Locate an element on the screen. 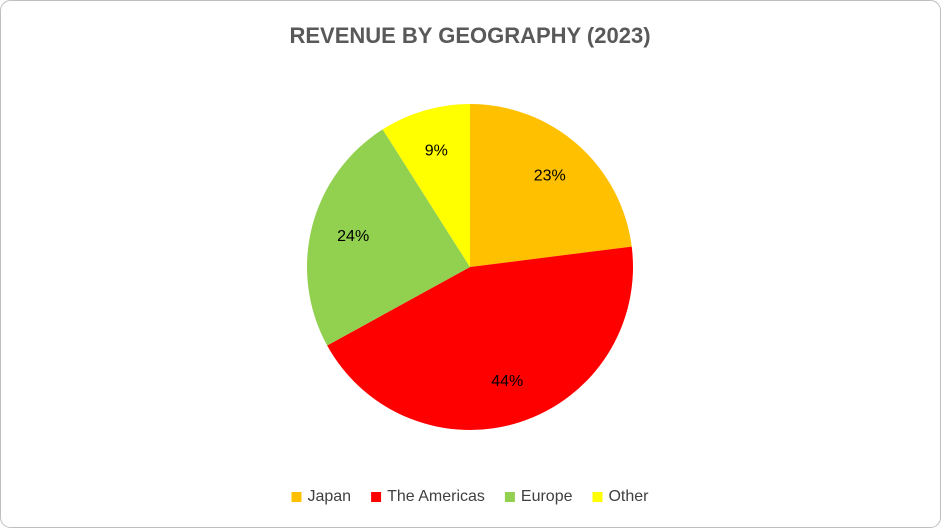 The image size is (941, 528). legend-label: Japan is located at coordinates (329, 496).